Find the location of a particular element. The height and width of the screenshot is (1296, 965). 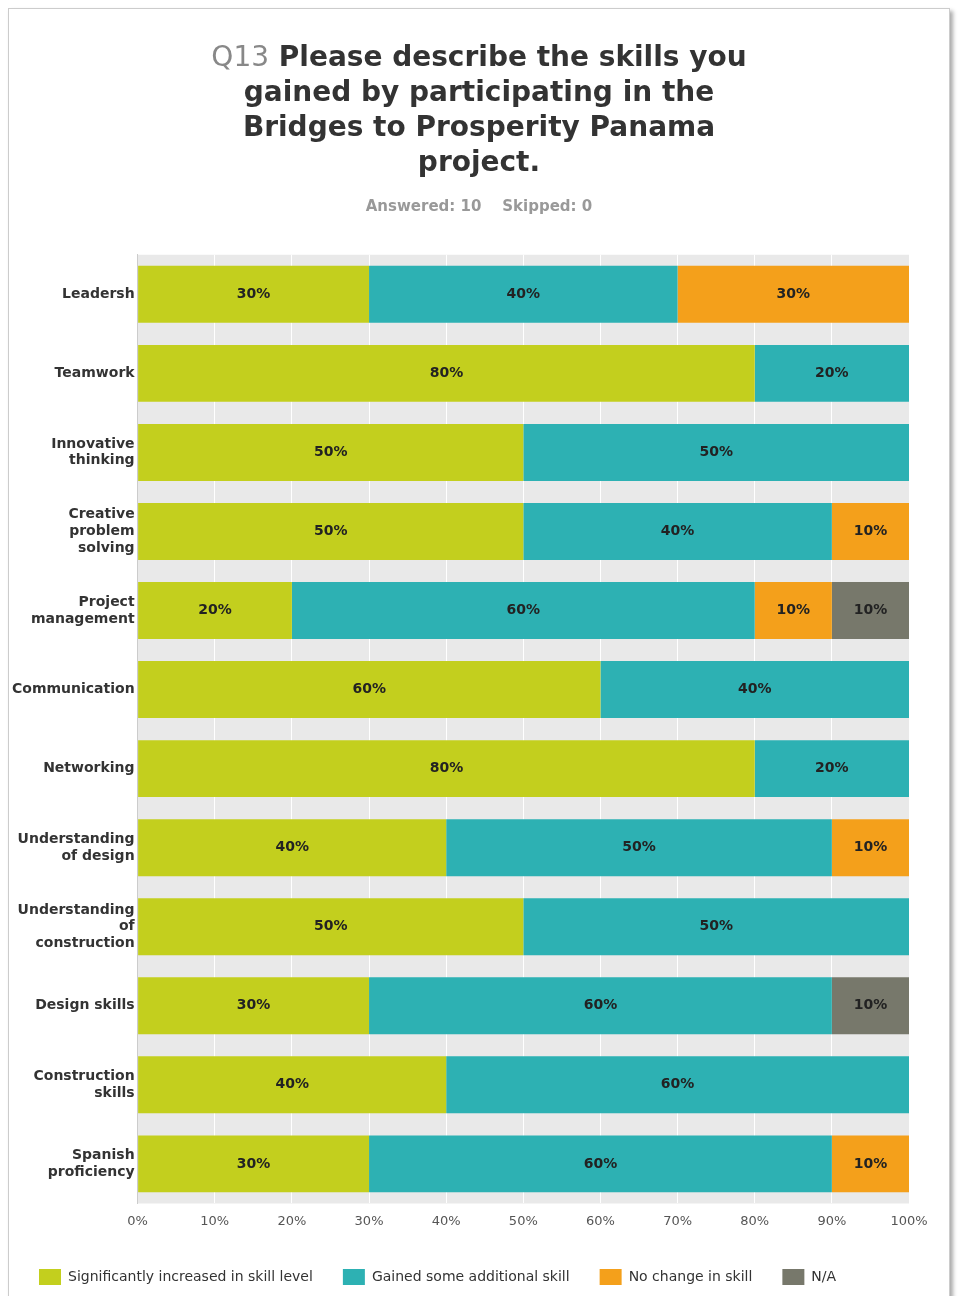

x-tick-label: 80% is located at coordinates (755, 1220).